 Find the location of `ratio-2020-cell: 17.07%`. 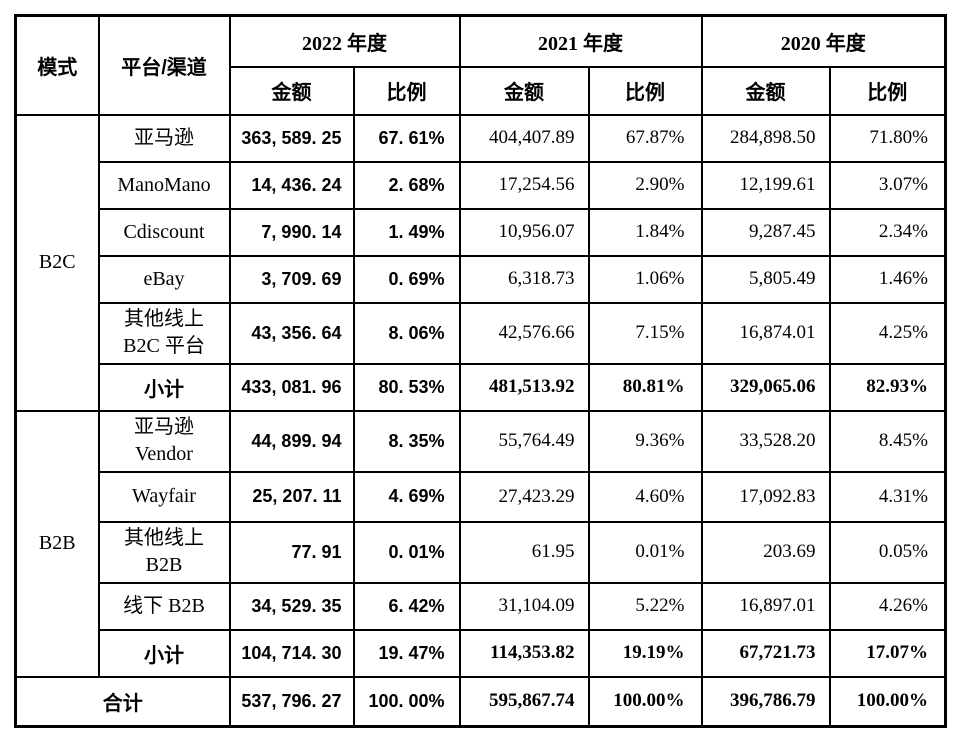

ratio-2020-cell: 17.07% is located at coordinates (887, 653).